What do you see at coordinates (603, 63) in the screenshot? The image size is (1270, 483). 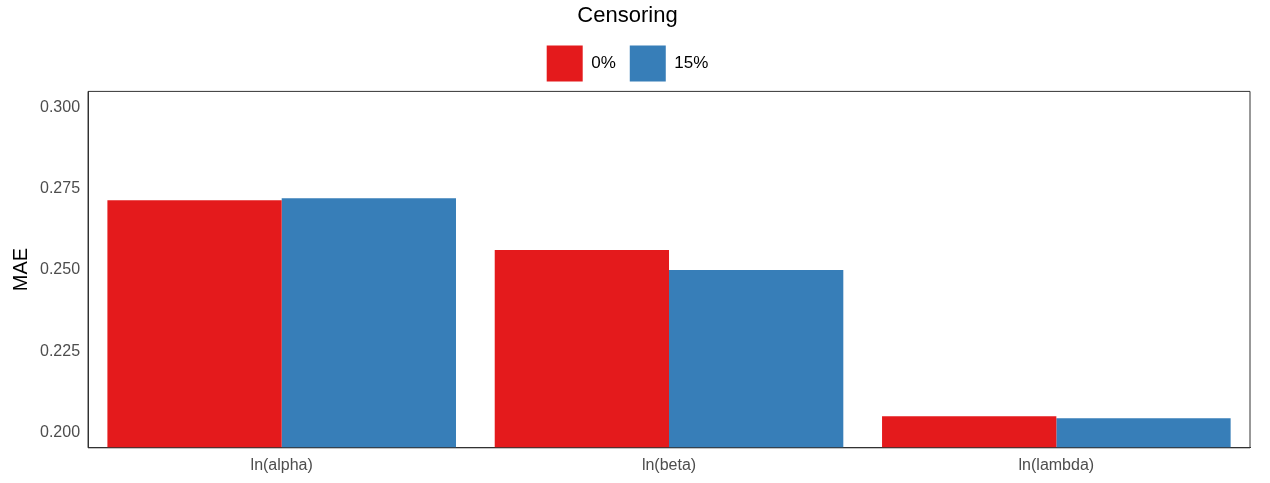 I see `legend-label: 0%` at bounding box center [603, 63].